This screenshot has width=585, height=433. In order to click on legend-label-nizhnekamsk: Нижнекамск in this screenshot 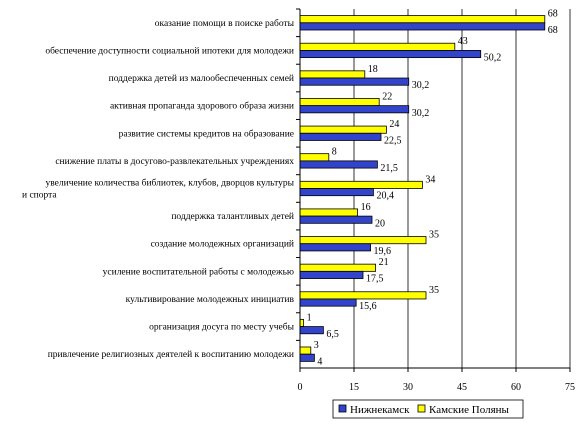, I will do `click(380, 410)`.